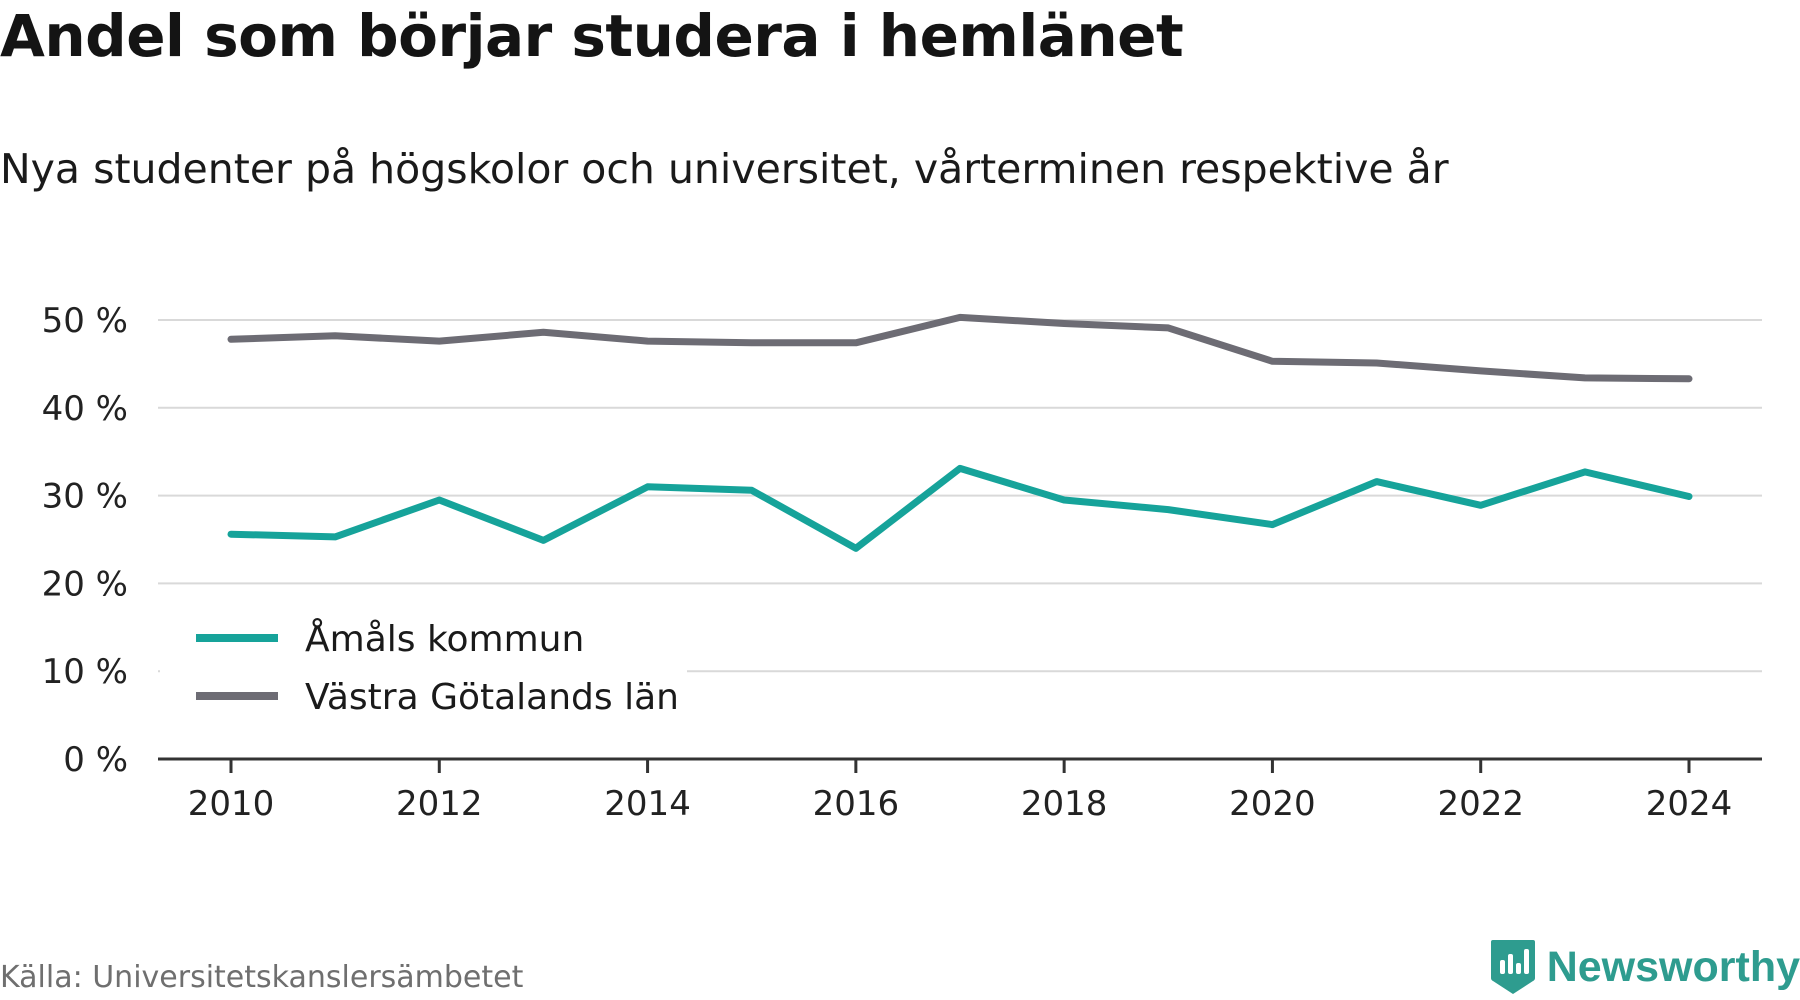 Image resolution: width=1800 pixels, height=1000 pixels. What do you see at coordinates (960, 348) in the screenshot?
I see `series-line-vastra-gotaland` at bounding box center [960, 348].